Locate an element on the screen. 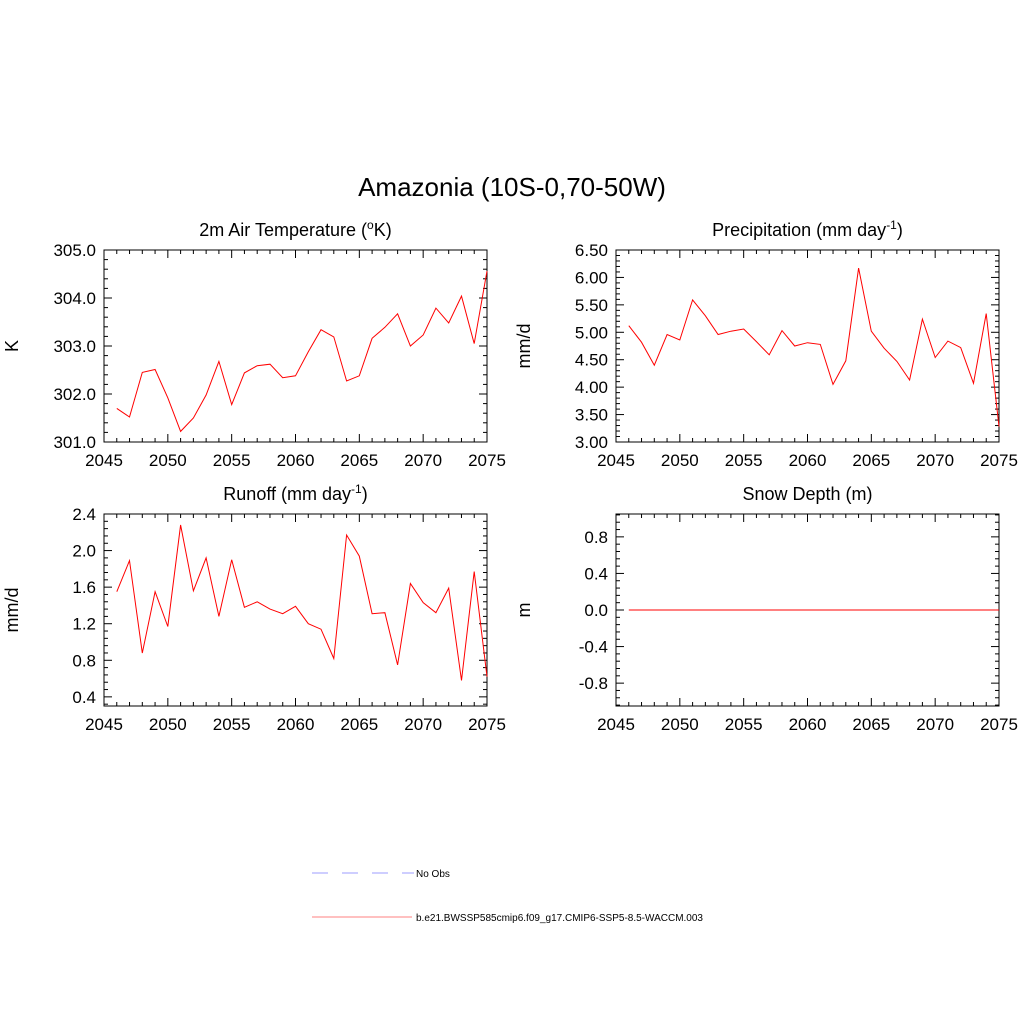  precip-xtick-label: 2055 is located at coordinates (744, 460).